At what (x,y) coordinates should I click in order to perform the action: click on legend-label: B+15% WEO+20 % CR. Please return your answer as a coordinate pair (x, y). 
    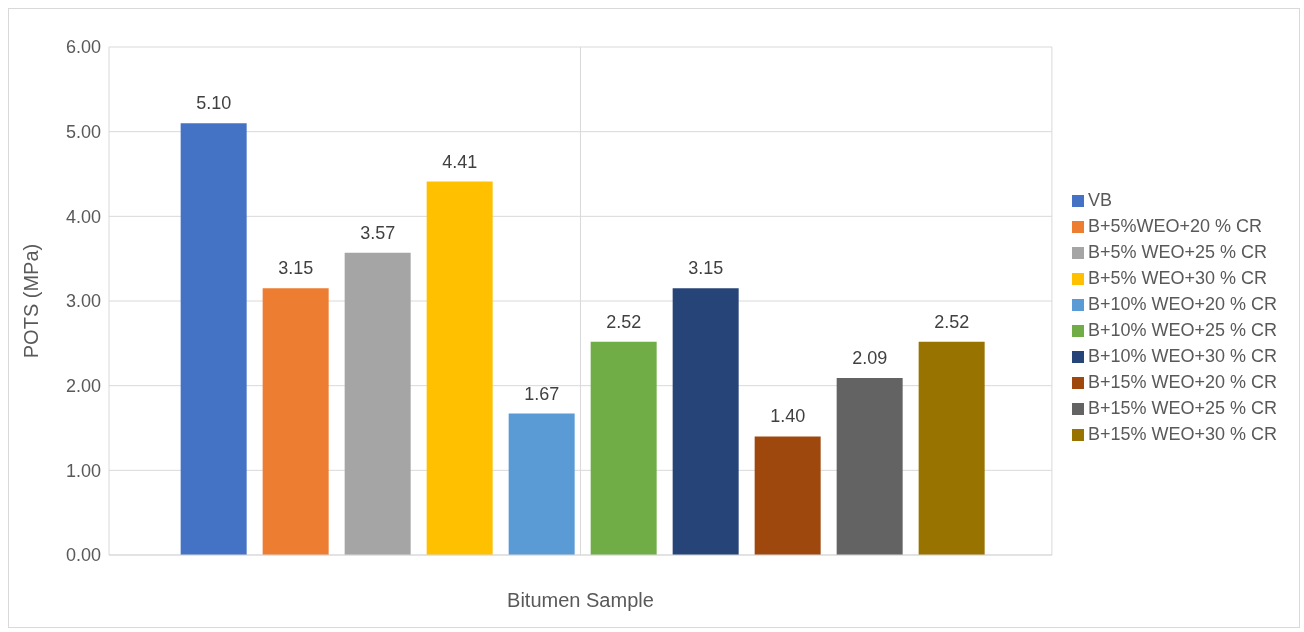
    Looking at the image, I should click on (1182, 382).